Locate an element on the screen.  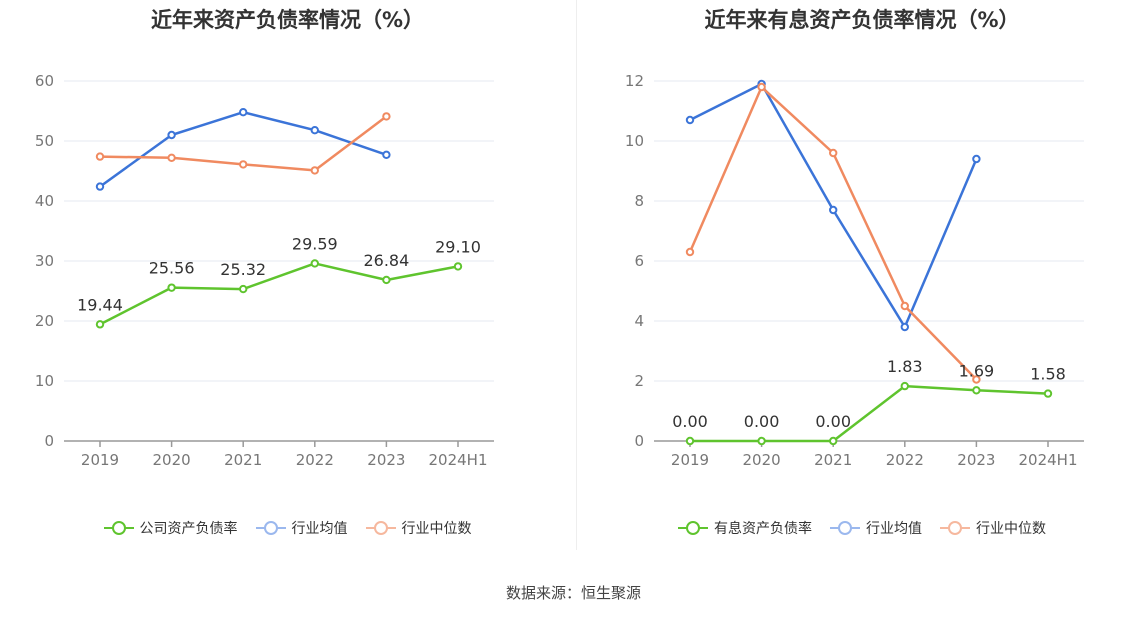
legend-left: 公司资产负债率 行业均值 行业中位数 is located at coordinates (287, 528).